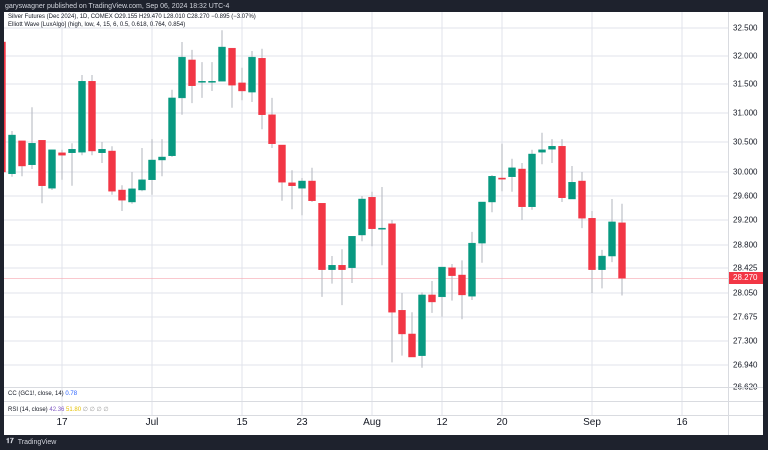 This screenshot has height=450, width=768. What do you see at coordinates (57, 410) in the screenshot?
I see `rsi-value: 42.36` at bounding box center [57, 410].